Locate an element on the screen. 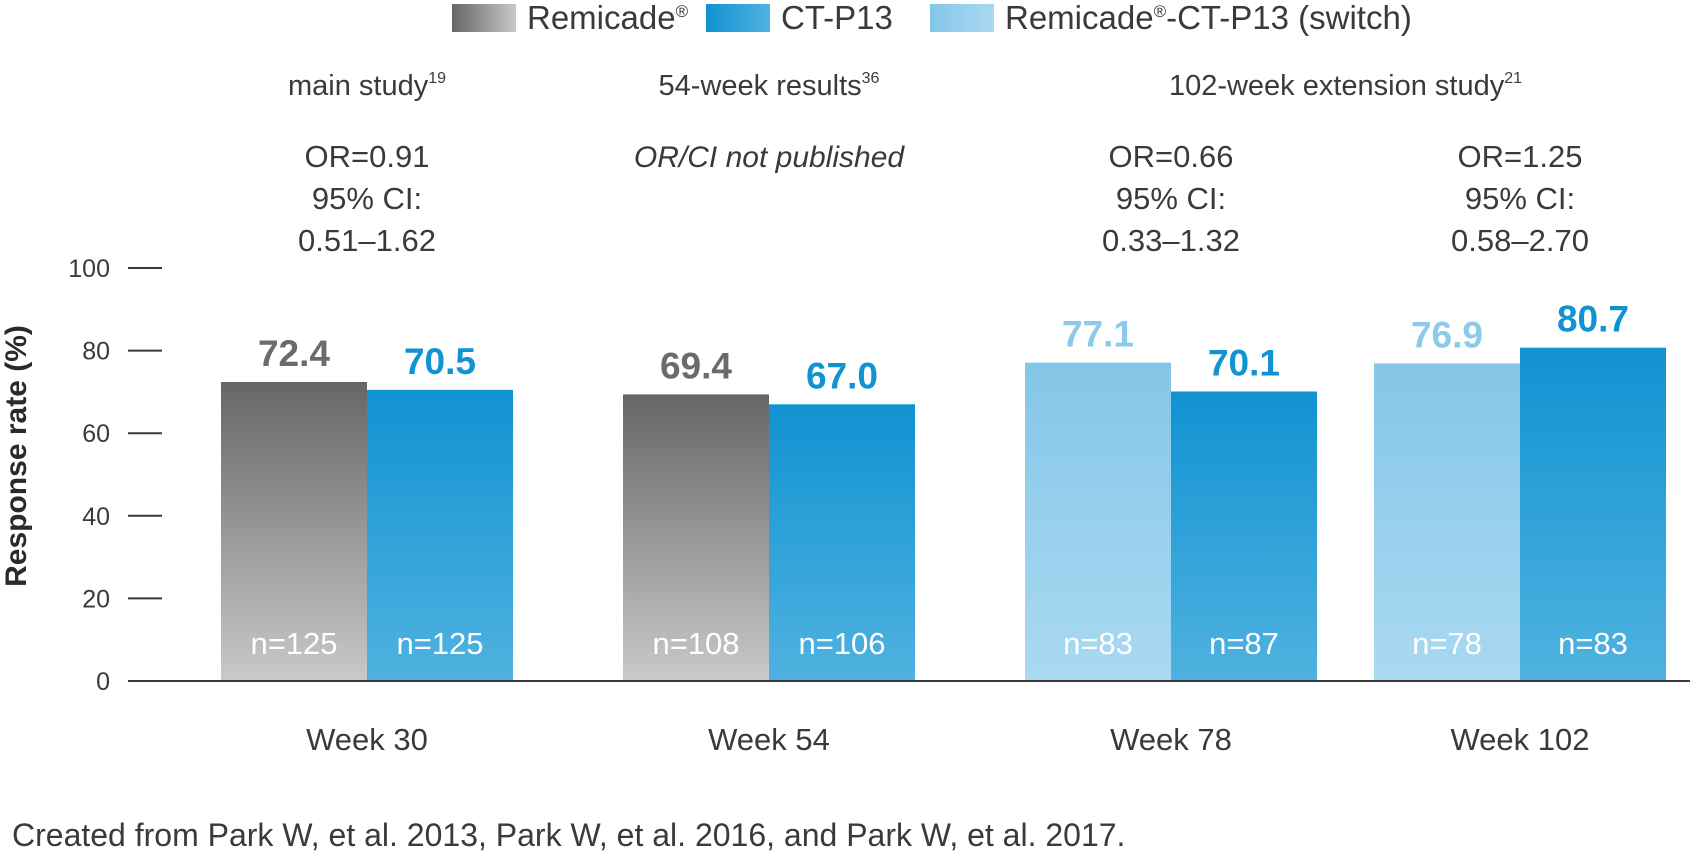 This screenshot has height=859, width=1694. x-tick-label: Week 102 is located at coordinates (1519, 739).